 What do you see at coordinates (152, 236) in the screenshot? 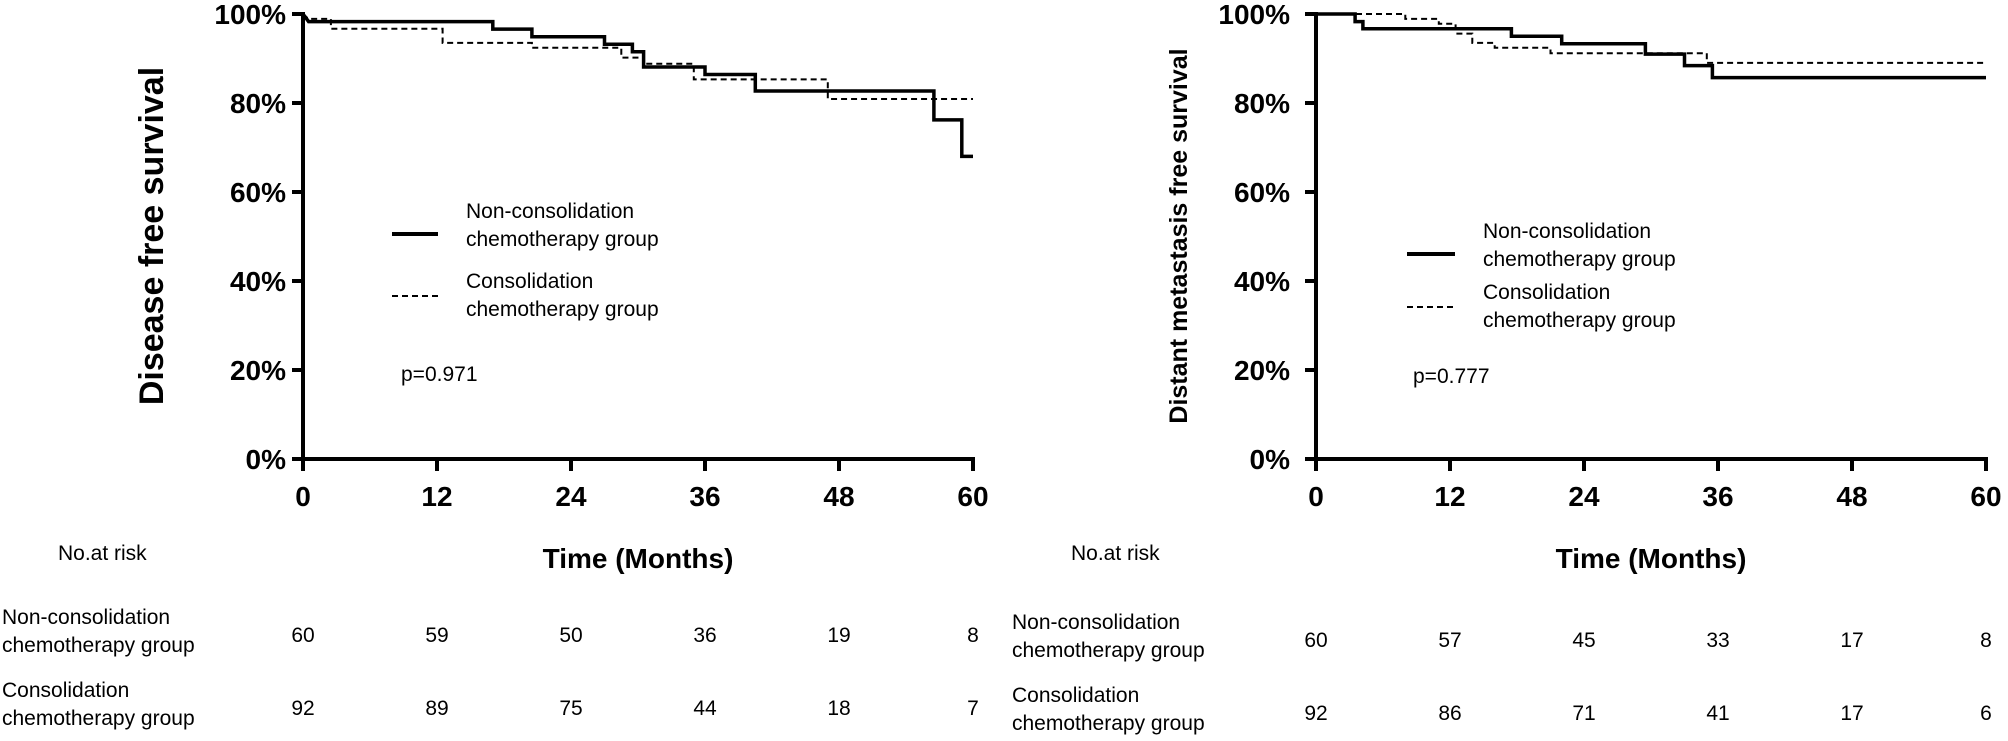
I see `panel1-y-axis-title: Disease free survival` at bounding box center [152, 236].